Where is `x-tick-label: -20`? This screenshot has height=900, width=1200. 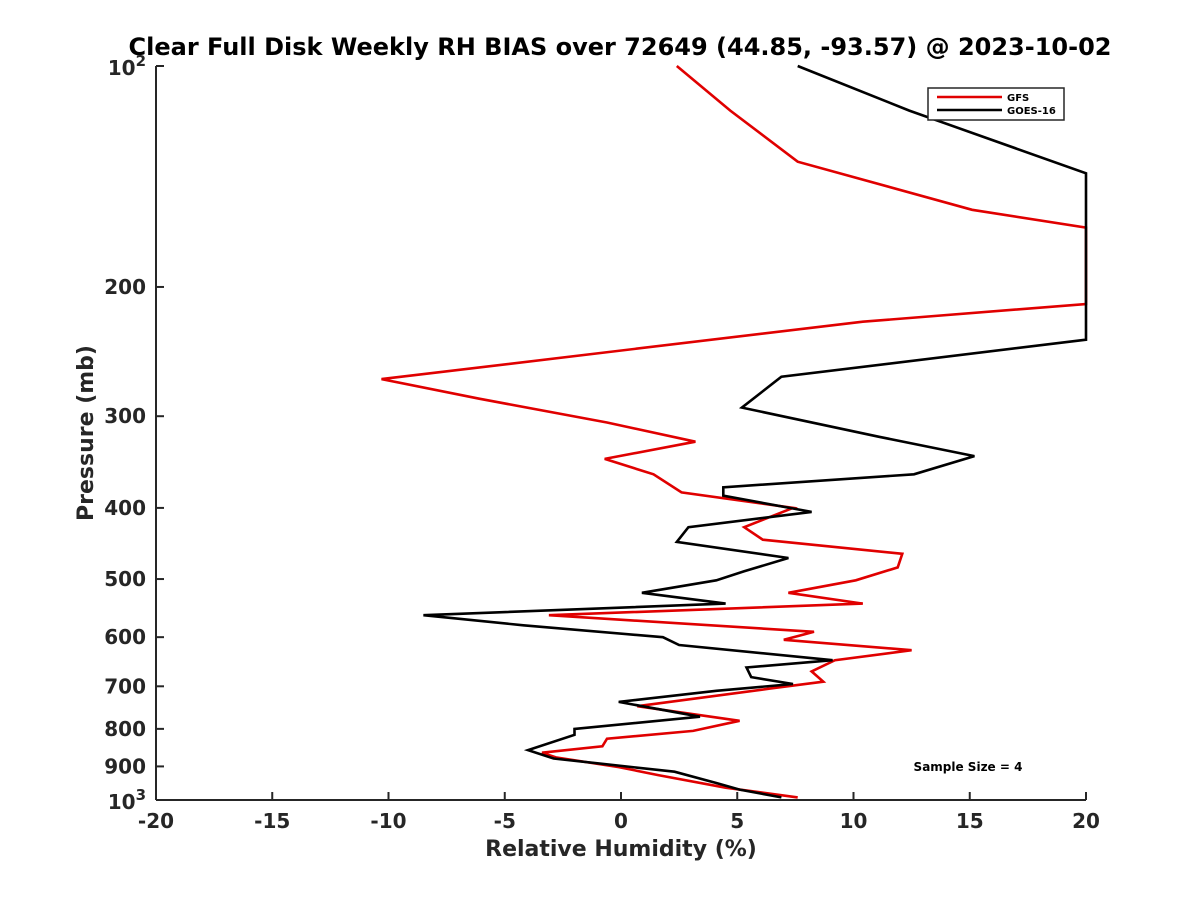
x-tick-label: -20 is located at coordinates (156, 821).